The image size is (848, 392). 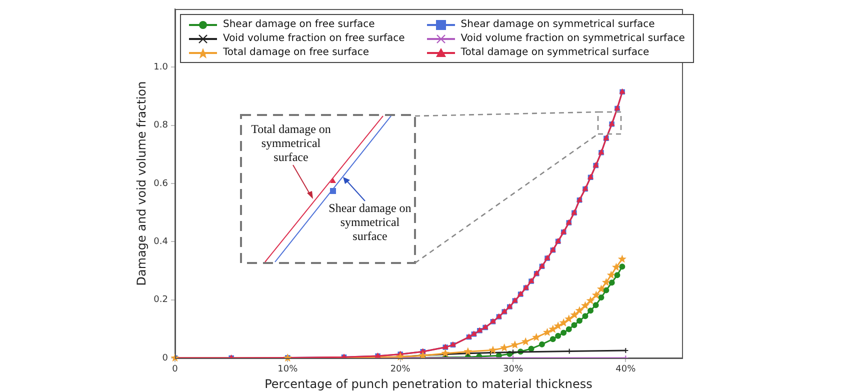 I want to click on y-tick-label: 0.2, so click(x=161, y=300).